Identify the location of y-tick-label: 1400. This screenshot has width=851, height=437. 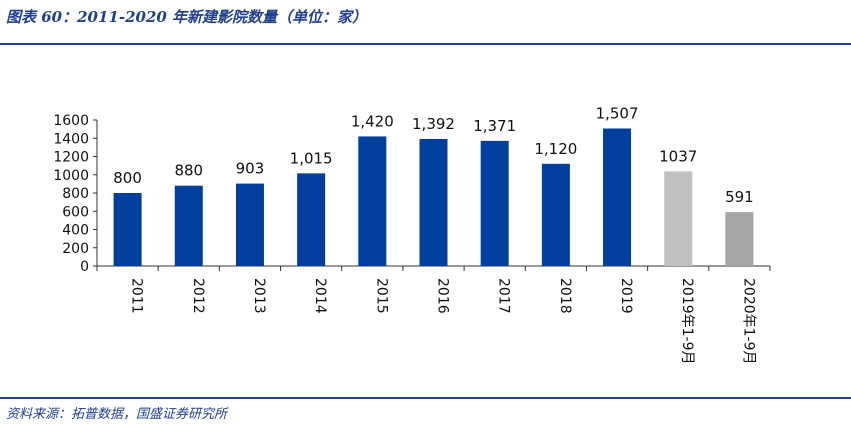
(71, 139).